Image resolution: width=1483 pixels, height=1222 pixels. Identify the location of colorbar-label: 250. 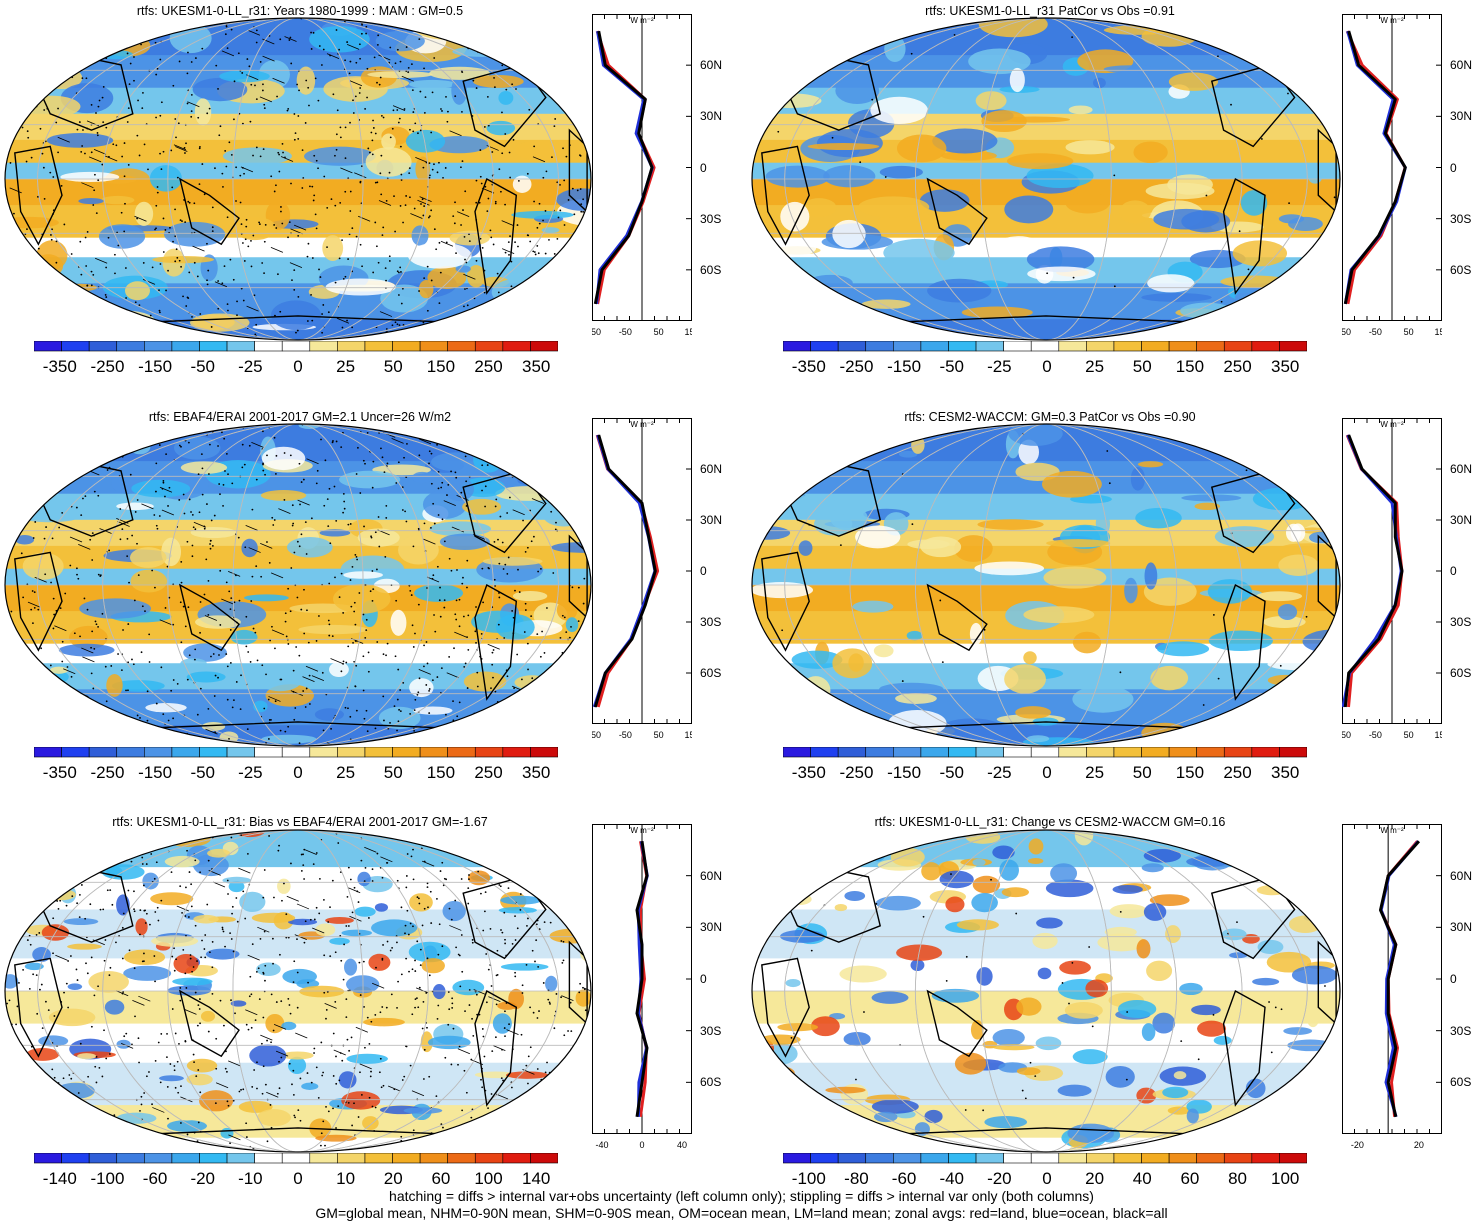
(488, 772).